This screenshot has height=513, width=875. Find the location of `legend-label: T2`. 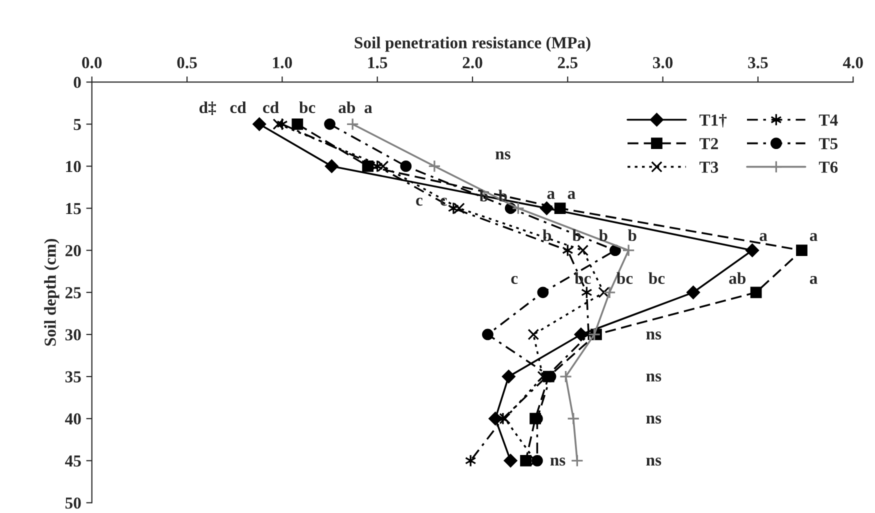

legend-label: T2 is located at coordinates (708, 144).